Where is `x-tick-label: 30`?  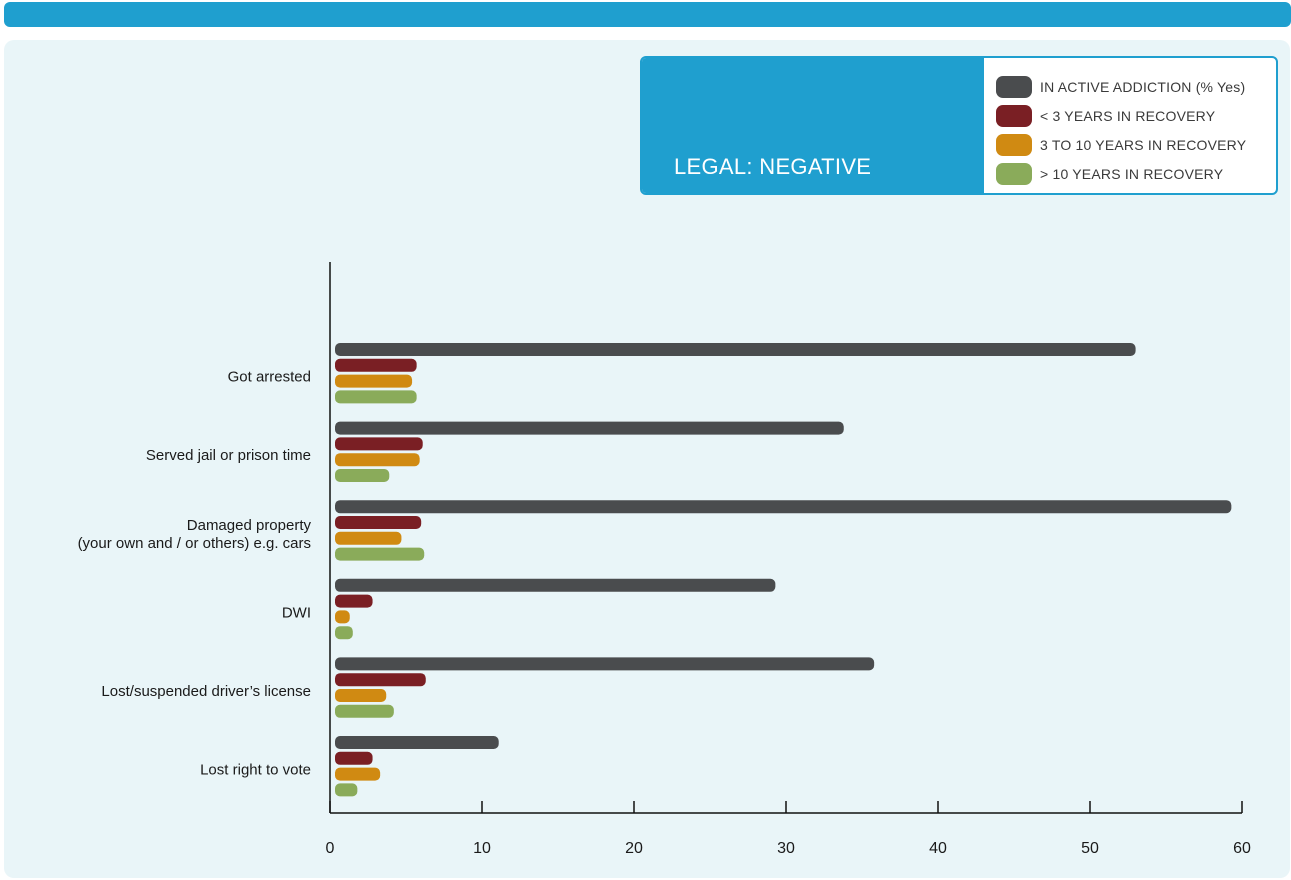 x-tick-label: 30 is located at coordinates (786, 848).